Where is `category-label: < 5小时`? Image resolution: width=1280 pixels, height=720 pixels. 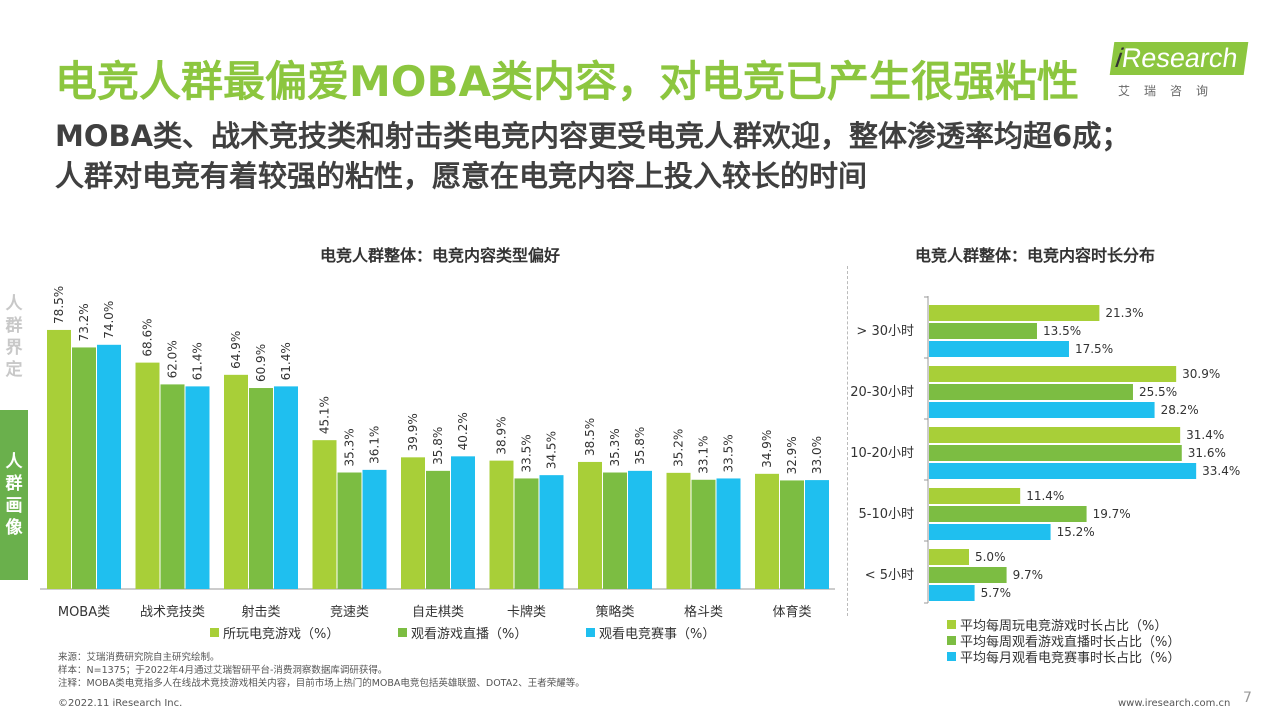
category-label: < 5小时 is located at coordinates (889, 575).